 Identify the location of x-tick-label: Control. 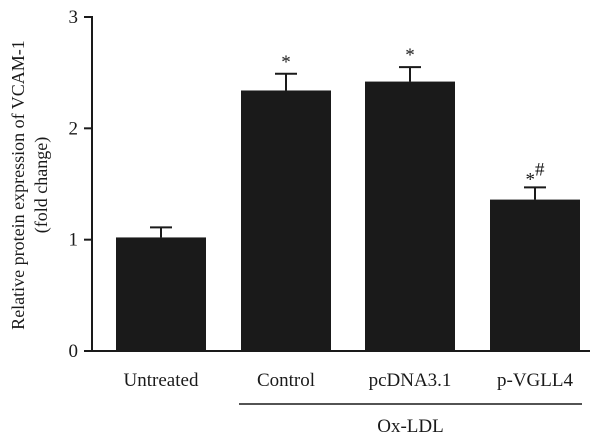
(286, 380).